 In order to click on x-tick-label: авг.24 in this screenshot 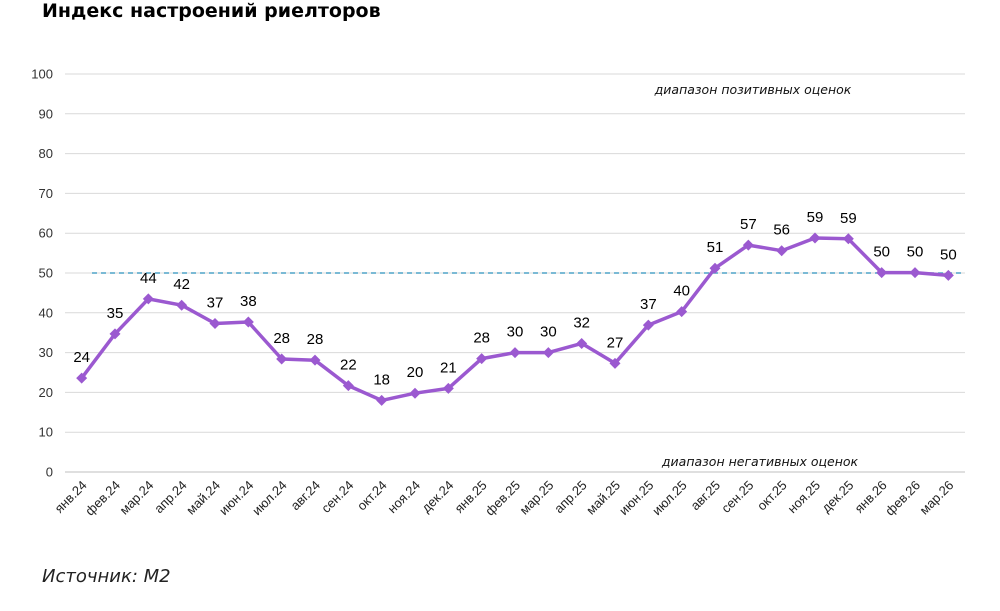, I will do `click(306, 496)`.